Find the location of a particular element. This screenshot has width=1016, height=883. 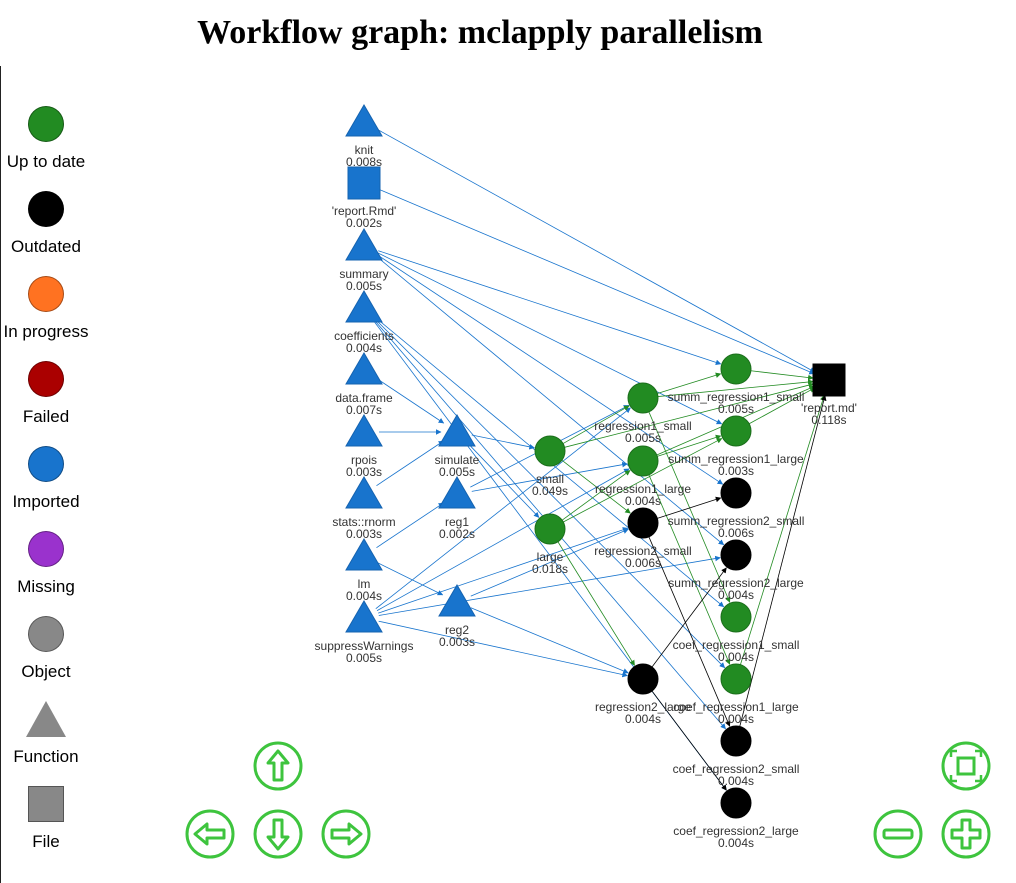

node-label: coef_regression1_small is located at coordinates (736, 645).